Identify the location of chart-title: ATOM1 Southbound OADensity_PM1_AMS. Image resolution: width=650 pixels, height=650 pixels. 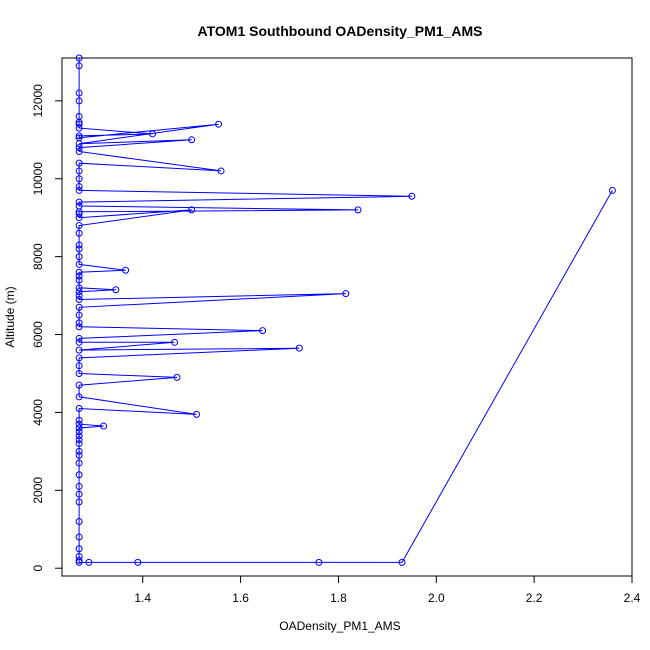
(340, 31).